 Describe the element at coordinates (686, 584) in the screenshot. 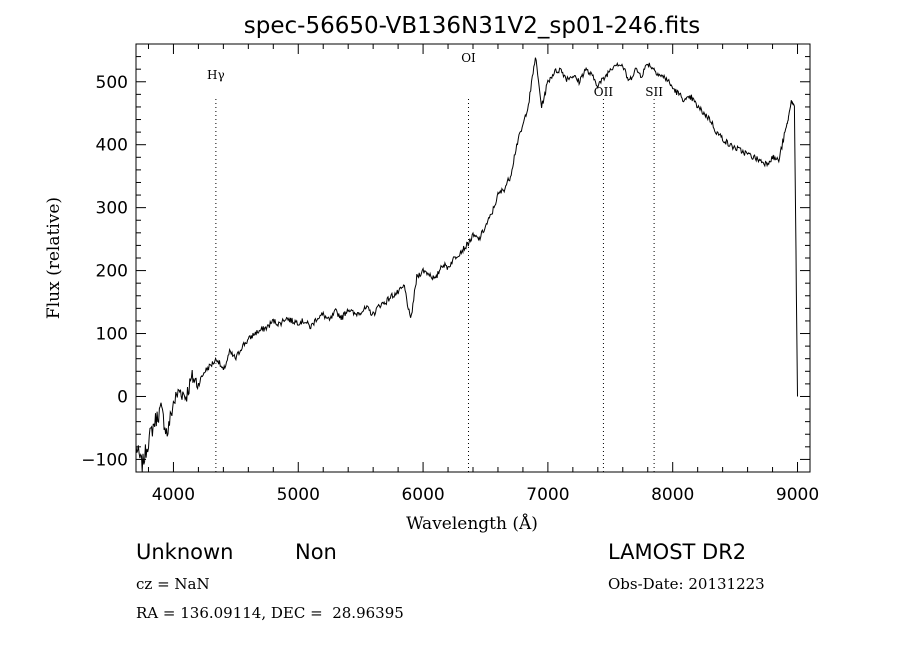

I see `obs-date-label: Obs-Date: 20131223` at that location.